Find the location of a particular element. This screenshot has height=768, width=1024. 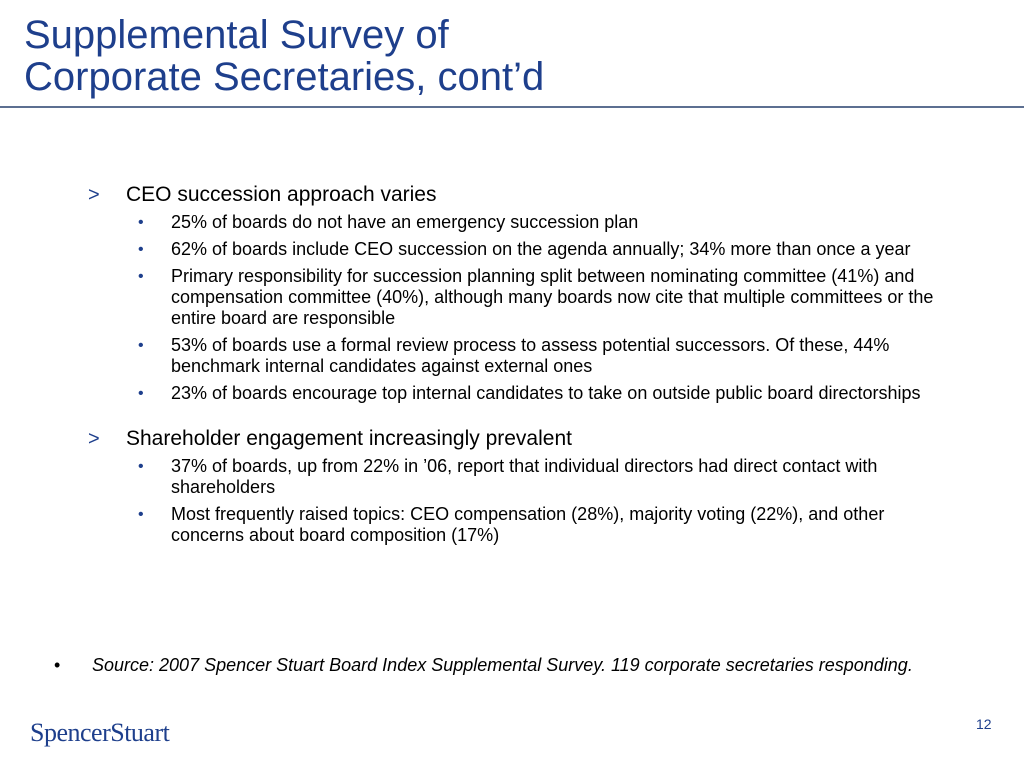

section-heading-text: CEO succession approach varies is located at coordinates (281, 194).